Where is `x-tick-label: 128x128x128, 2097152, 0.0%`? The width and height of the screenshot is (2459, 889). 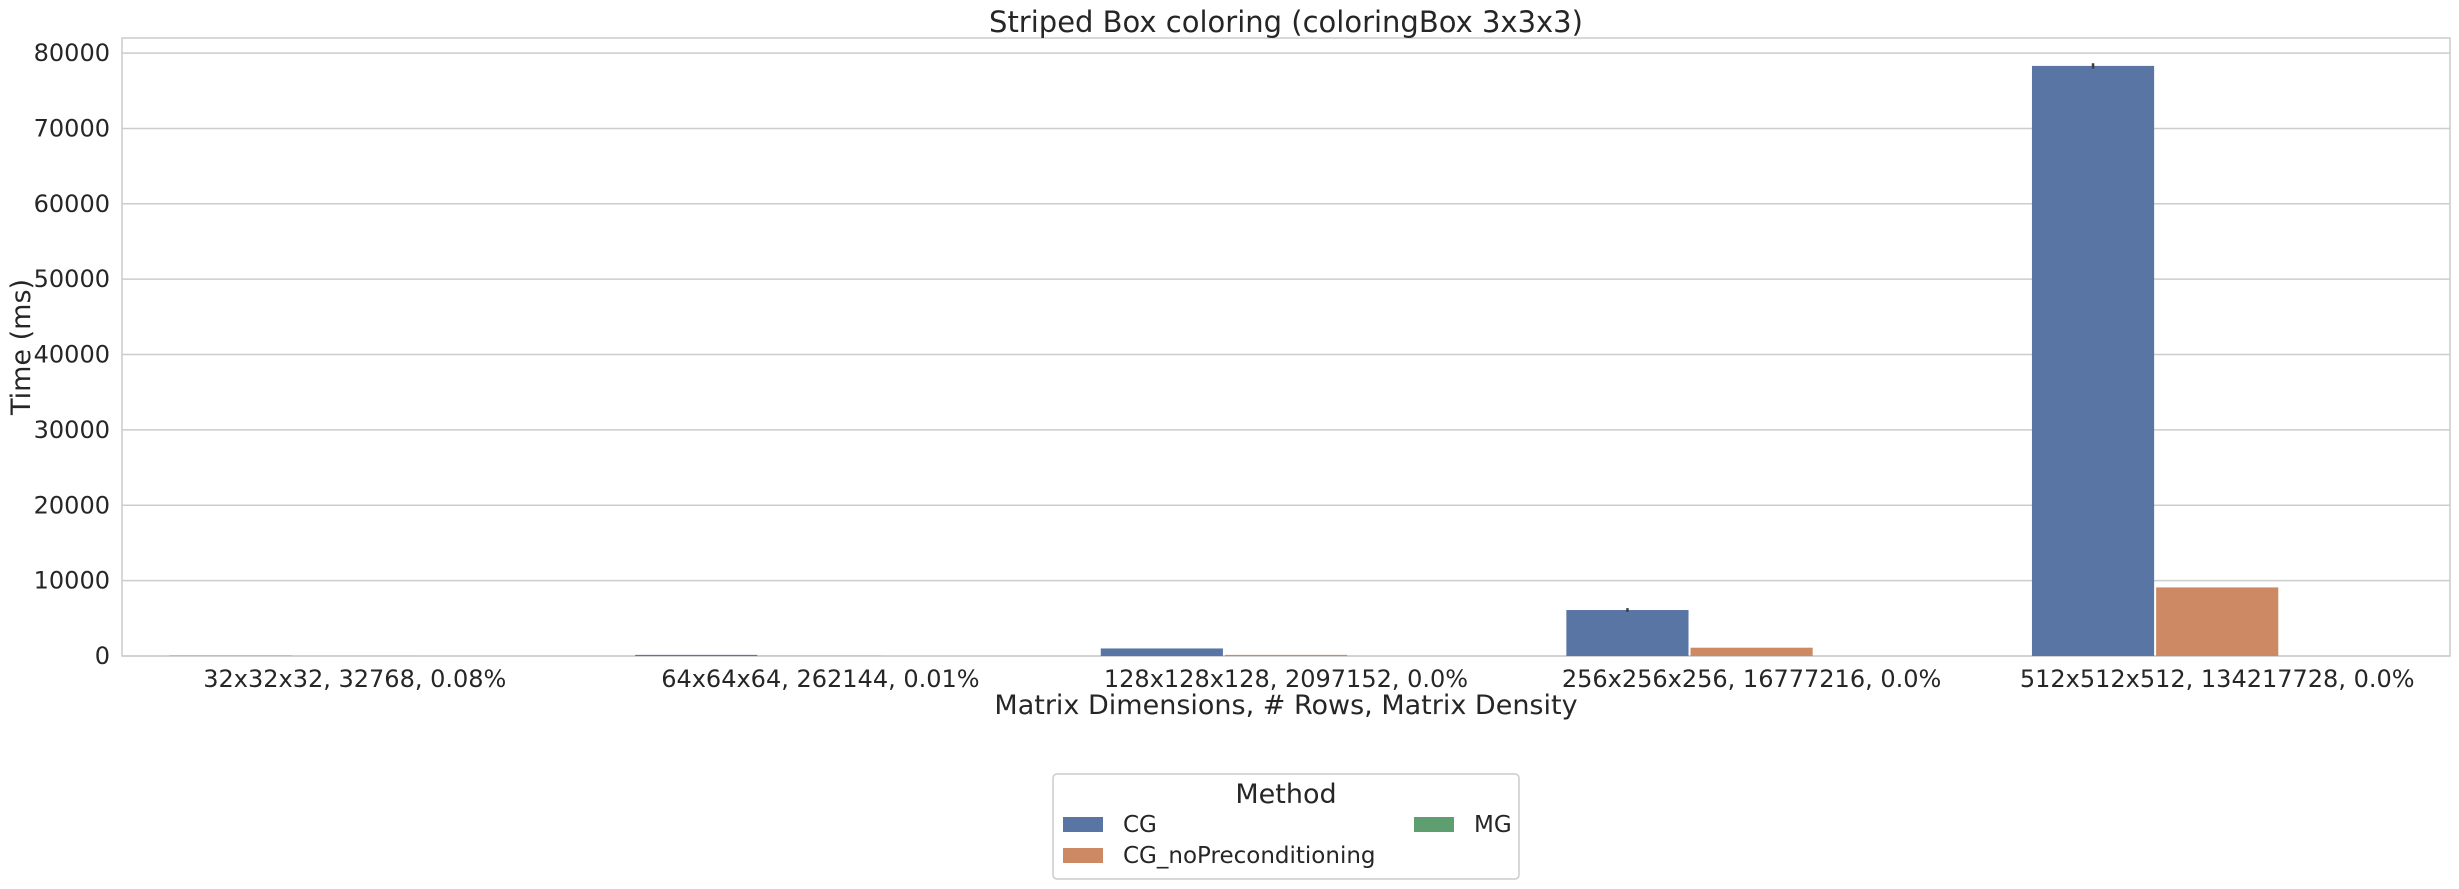 x-tick-label: 128x128x128, 2097152, 0.0% is located at coordinates (1286, 679).